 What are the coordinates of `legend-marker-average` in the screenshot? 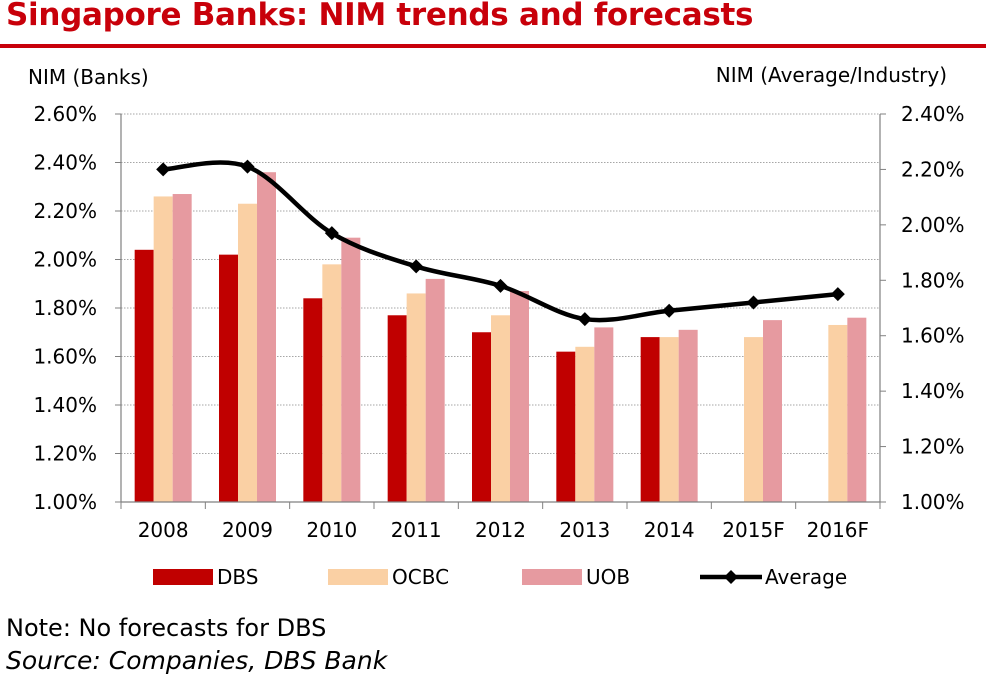 It's located at (731, 577).